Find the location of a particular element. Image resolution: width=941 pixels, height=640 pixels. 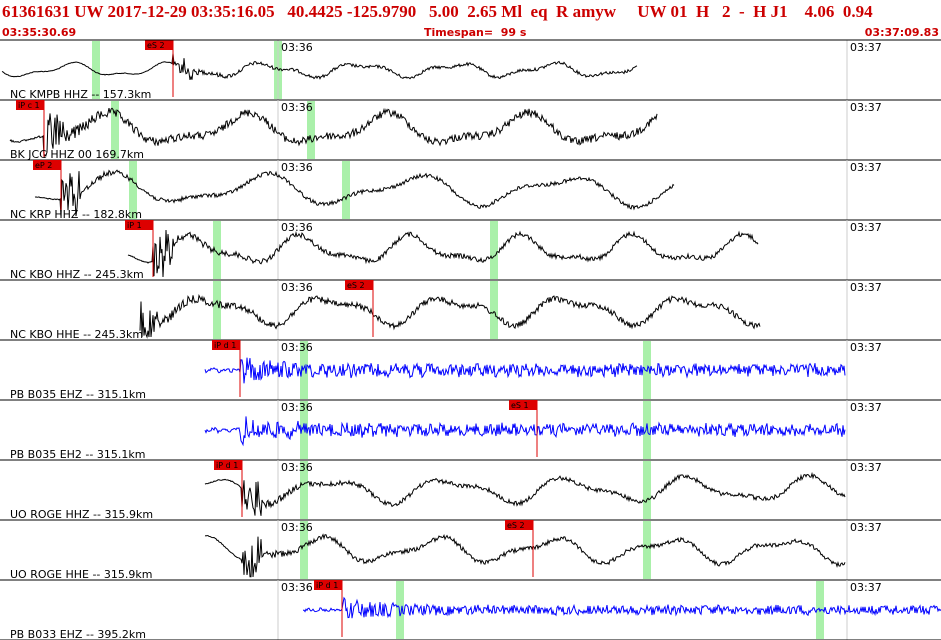

pick-flag-label: iP c 1 is located at coordinates (29, 105).